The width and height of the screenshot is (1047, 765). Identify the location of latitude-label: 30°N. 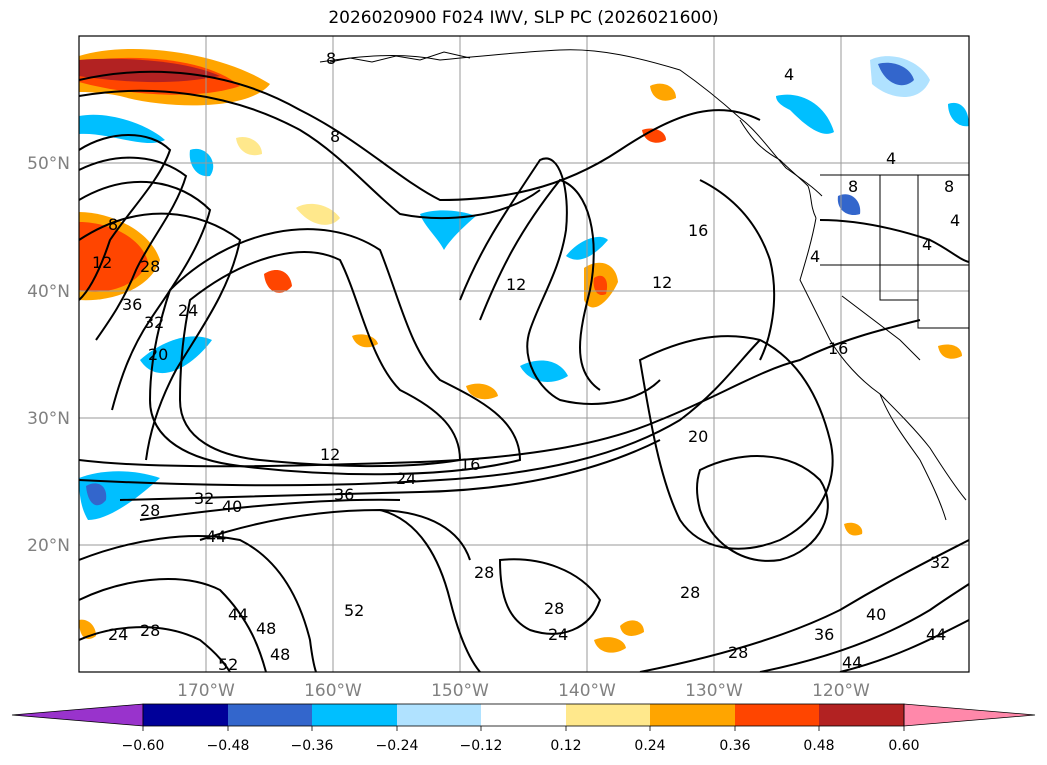
(48, 419).